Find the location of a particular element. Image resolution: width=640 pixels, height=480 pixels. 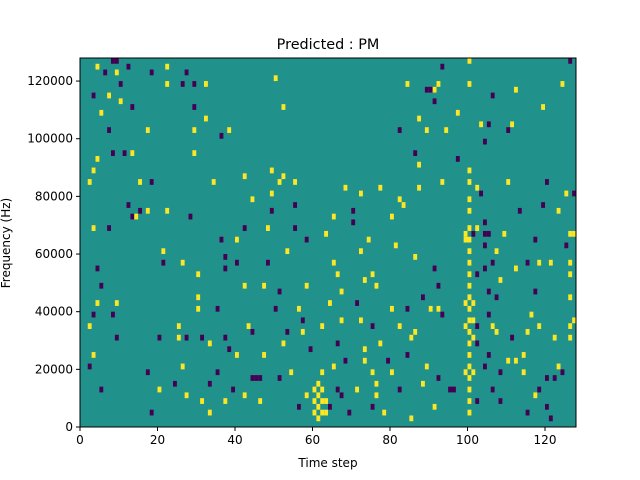

x-tick-label: 100 is located at coordinates (467, 440).